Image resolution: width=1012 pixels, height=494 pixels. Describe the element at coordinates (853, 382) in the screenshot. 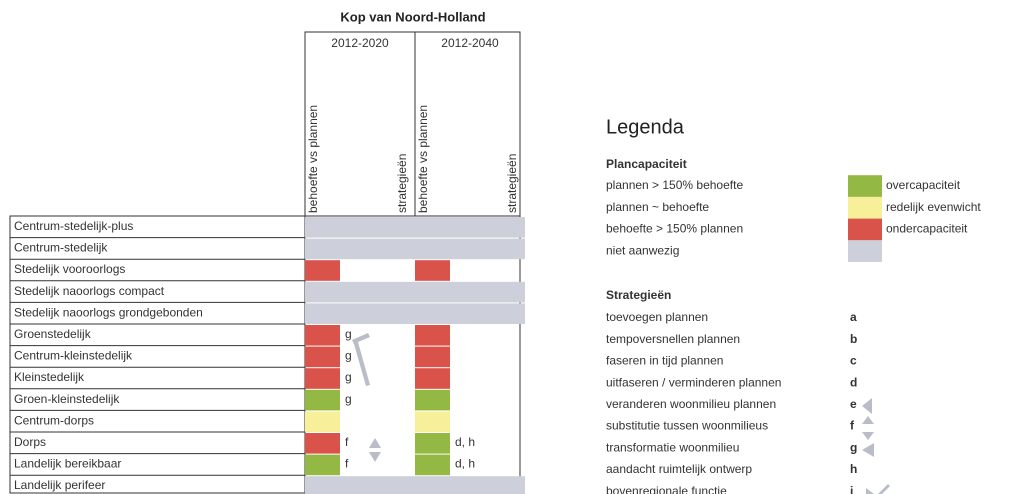

I see `legend-letter: d` at that location.